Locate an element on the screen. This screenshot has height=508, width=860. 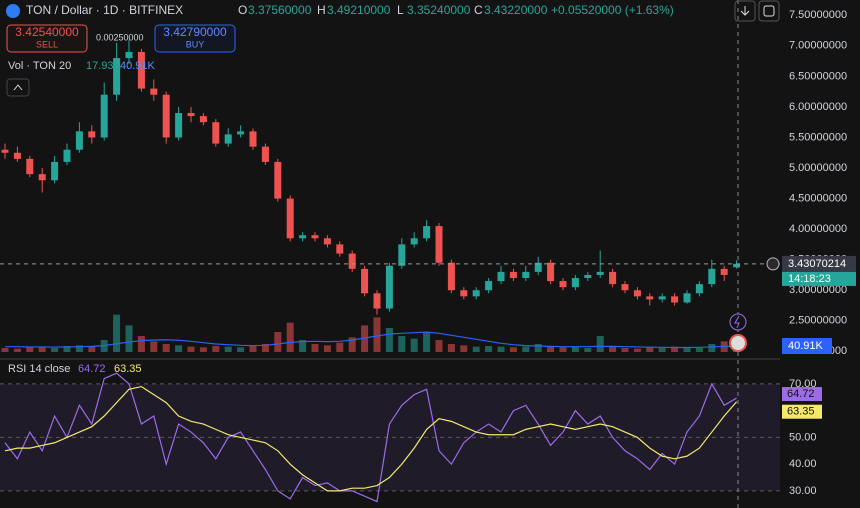
rsi-tick-label: 50.00 is located at coordinates (803, 437).